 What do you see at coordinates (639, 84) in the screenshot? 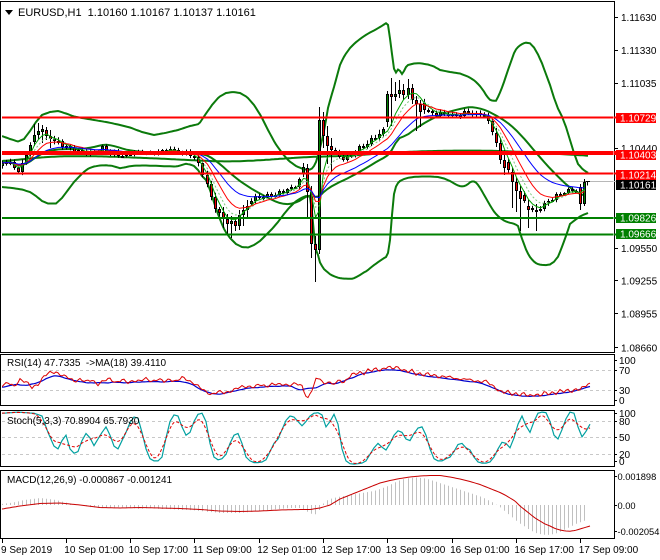
I see `svg-text: 1.11035` at bounding box center [639, 84].